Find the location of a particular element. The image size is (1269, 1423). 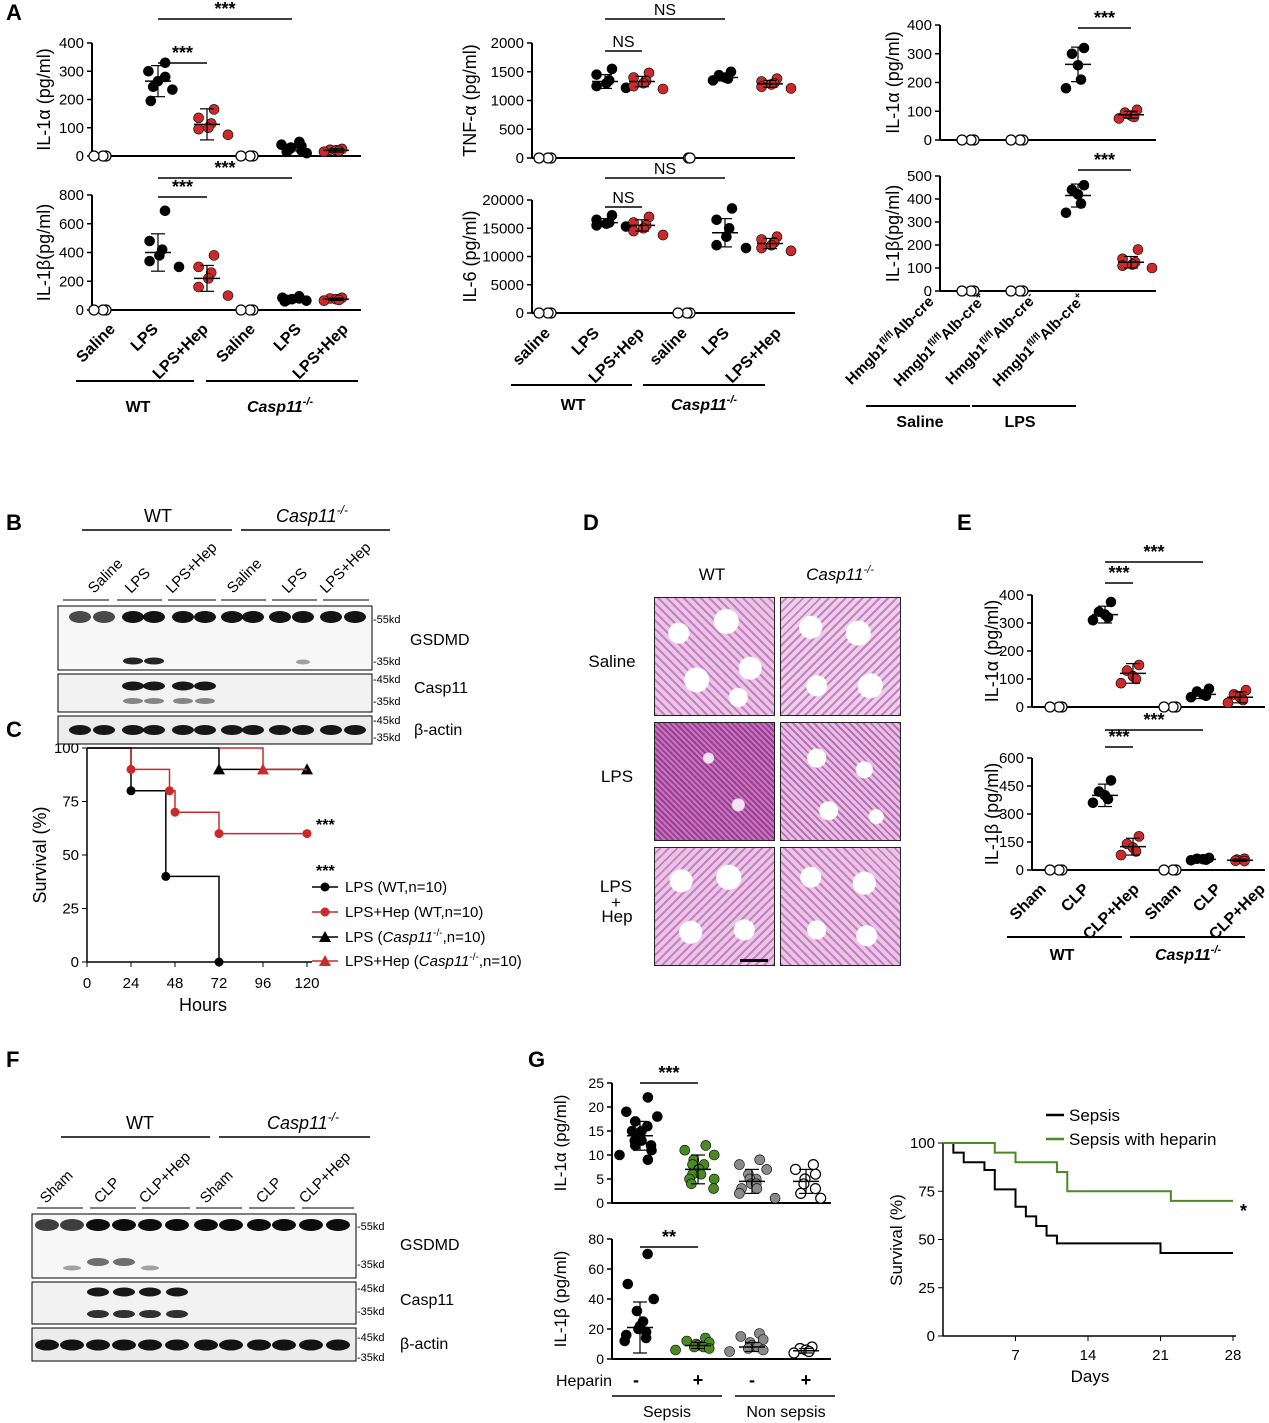

blot-b-casp11: Casp11-/- is located at coordinates (312, 514).